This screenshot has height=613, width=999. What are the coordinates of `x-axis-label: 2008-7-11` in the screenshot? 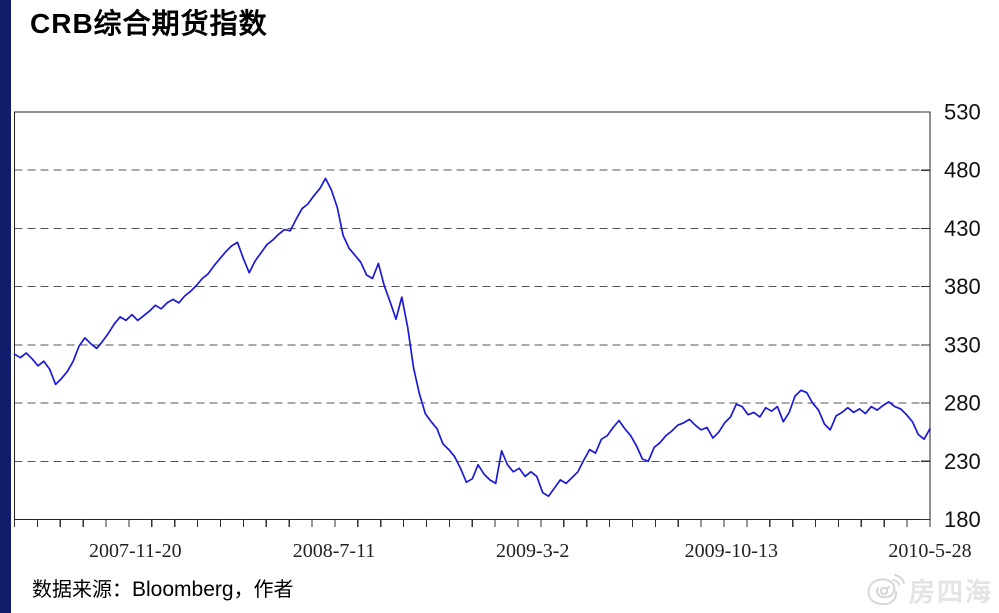 It's located at (334, 551).